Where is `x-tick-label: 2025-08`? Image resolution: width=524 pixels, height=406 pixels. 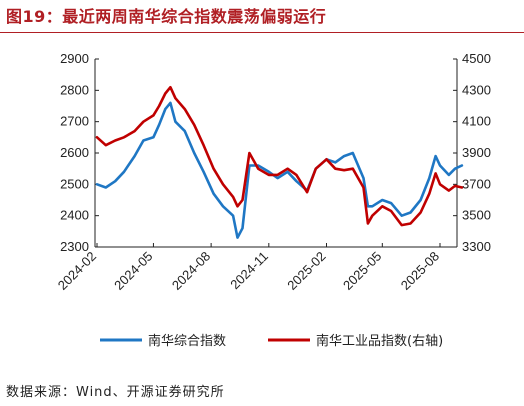 x-tick-label: 2025-08 is located at coordinates (420, 271).